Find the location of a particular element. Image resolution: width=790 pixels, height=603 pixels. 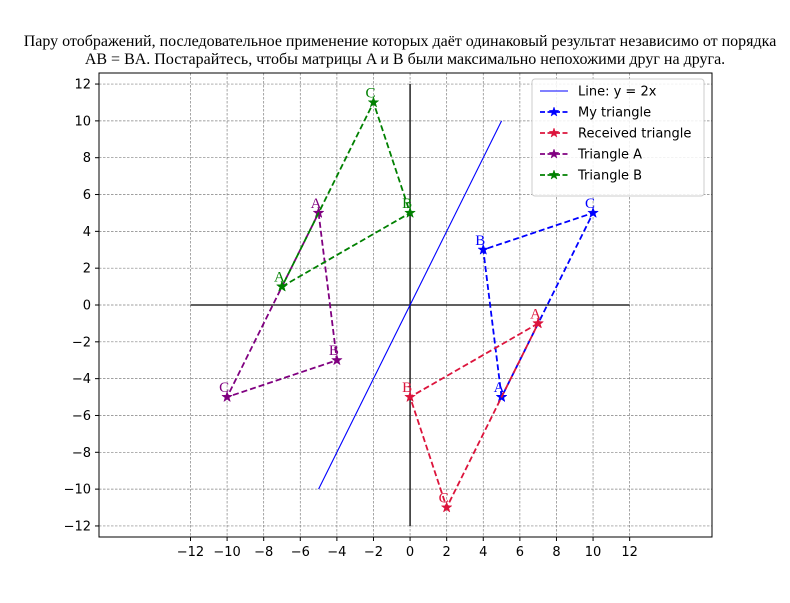

y-tick-label: −10 is located at coordinates (77, 490).